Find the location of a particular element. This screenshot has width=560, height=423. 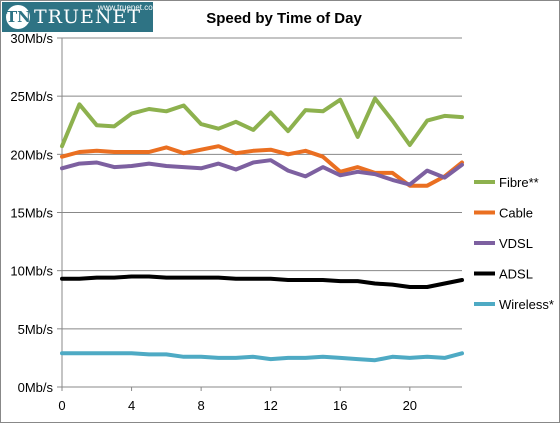

legend: Fibre** Cable VDSL ADSL Wireless* is located at coordinates (514, 243).